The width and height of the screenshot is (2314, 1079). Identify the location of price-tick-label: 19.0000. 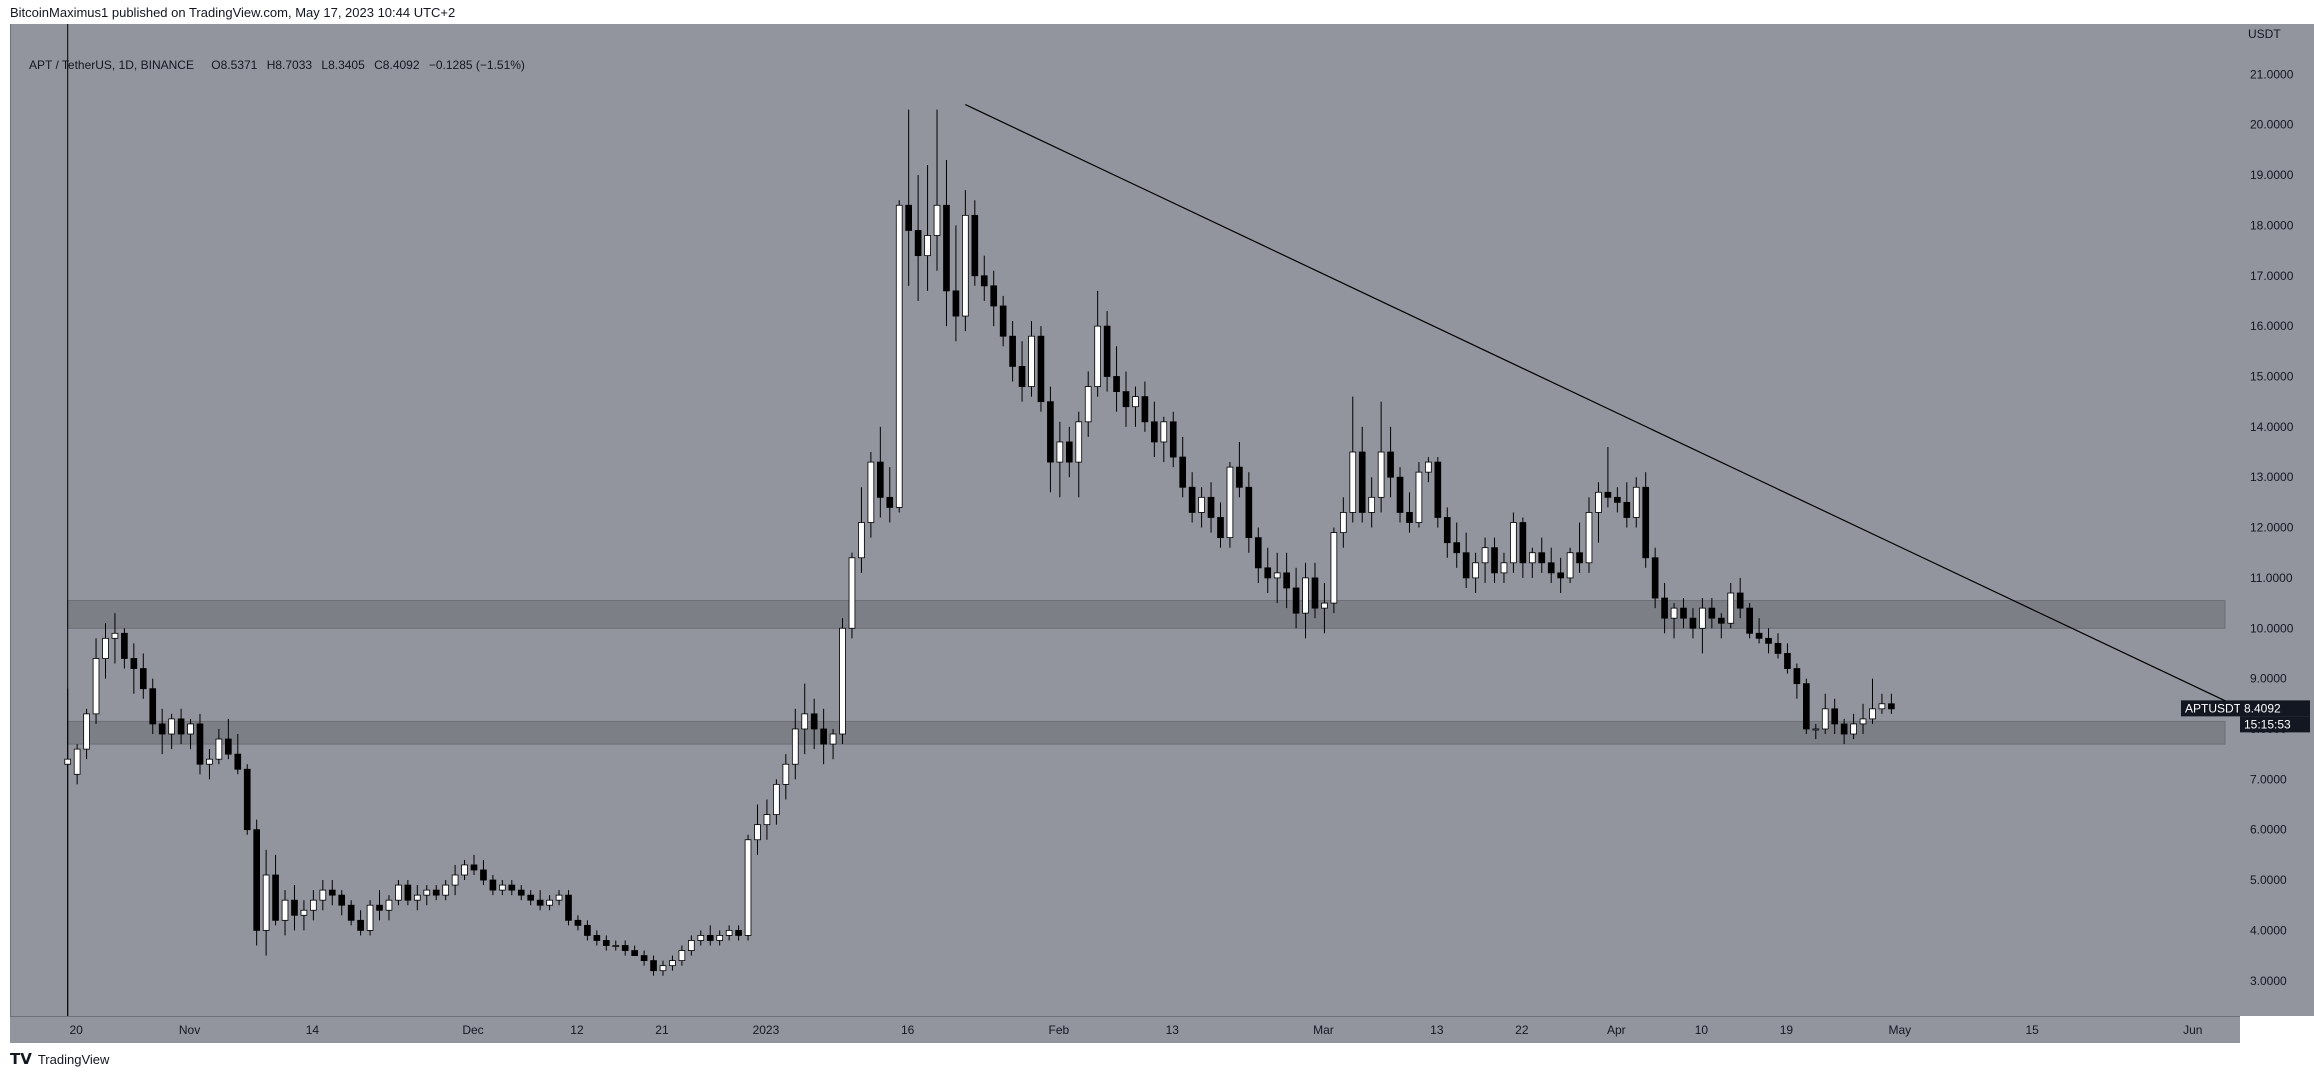
(2272, 175).